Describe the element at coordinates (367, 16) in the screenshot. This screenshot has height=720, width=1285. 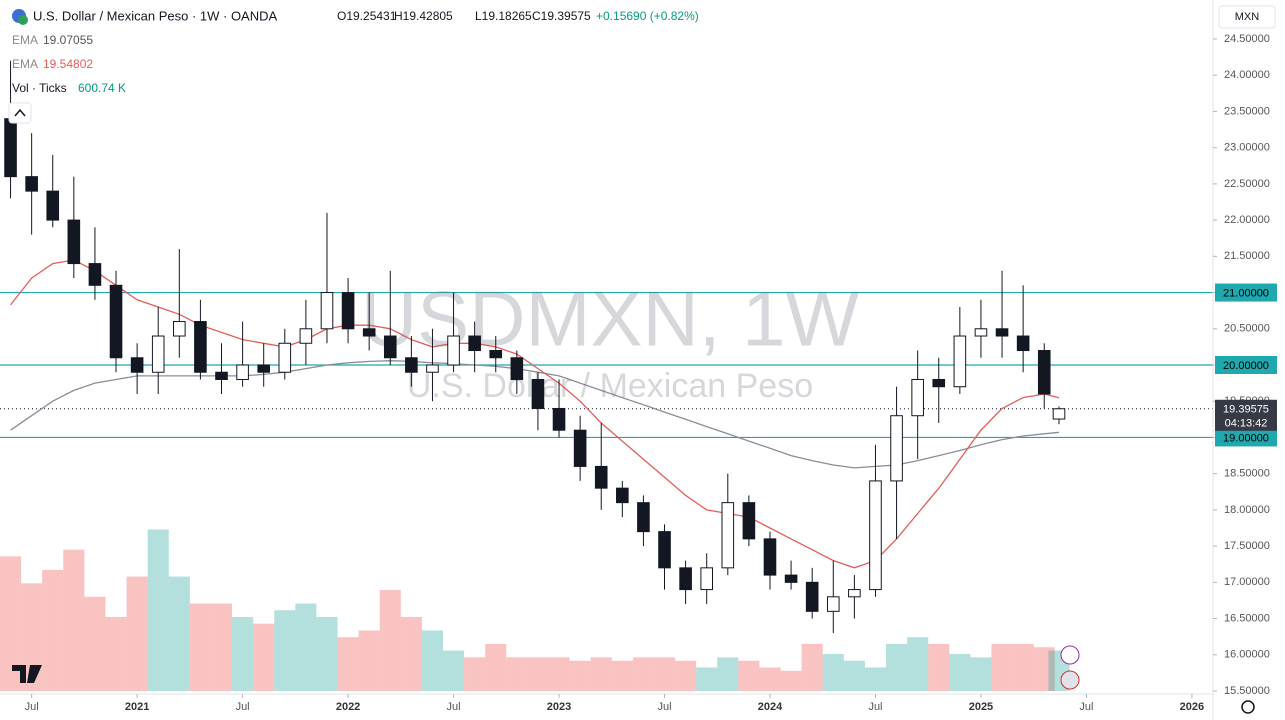
I see `open-value: O19.25431` at that location.